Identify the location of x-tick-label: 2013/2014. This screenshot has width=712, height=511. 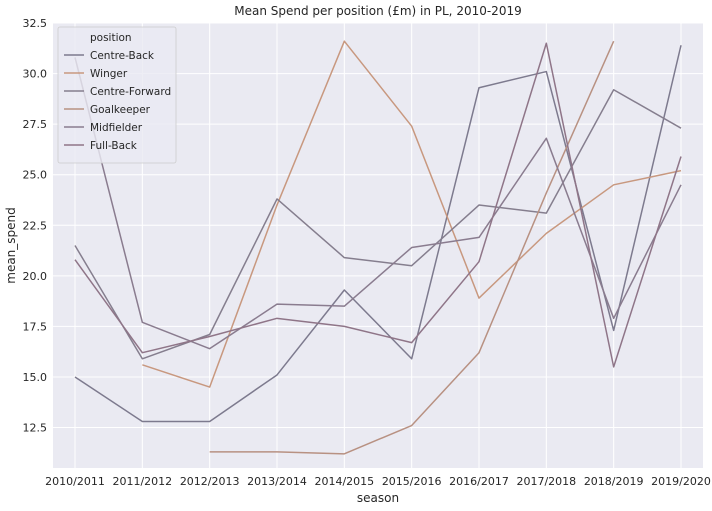
(277, 481).